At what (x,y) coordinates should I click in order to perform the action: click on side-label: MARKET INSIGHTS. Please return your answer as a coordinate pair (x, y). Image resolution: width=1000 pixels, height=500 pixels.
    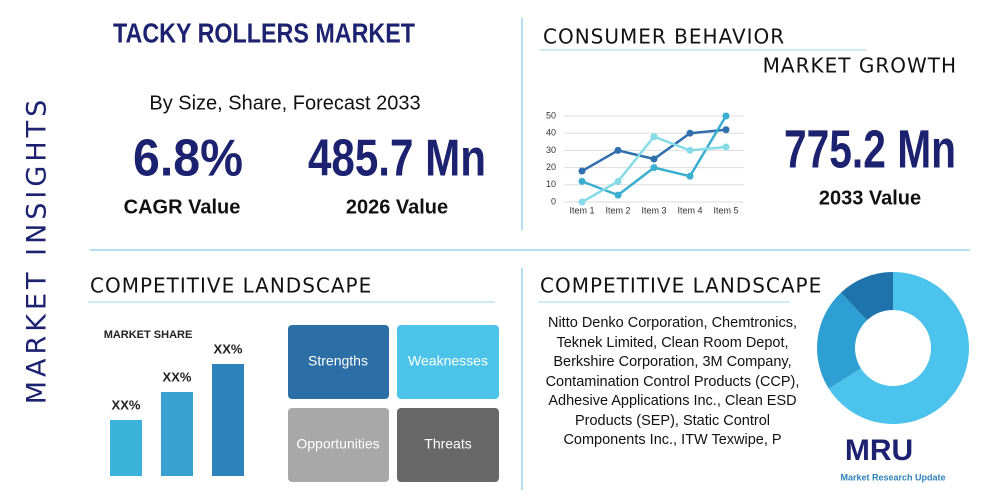
    Looking at the image, I should click on (37, 250).